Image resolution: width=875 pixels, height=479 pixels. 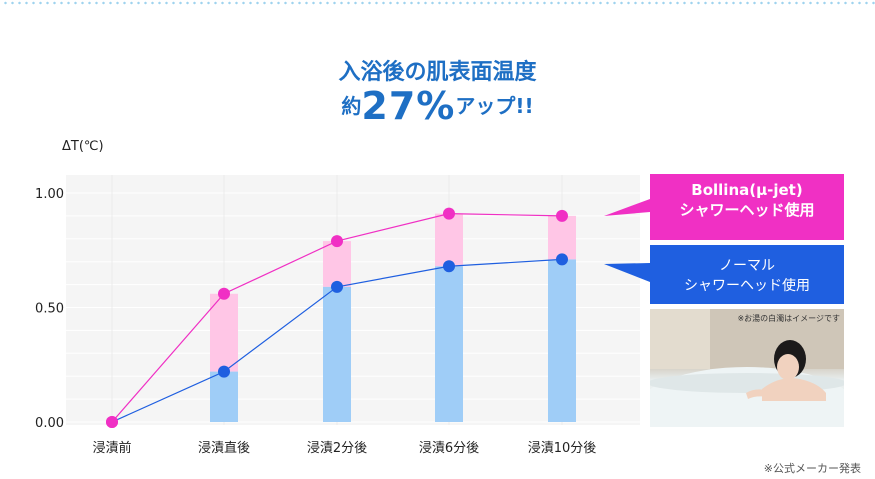 I want to click on y-tick-label: 0.00, so click(x=49, y=423).